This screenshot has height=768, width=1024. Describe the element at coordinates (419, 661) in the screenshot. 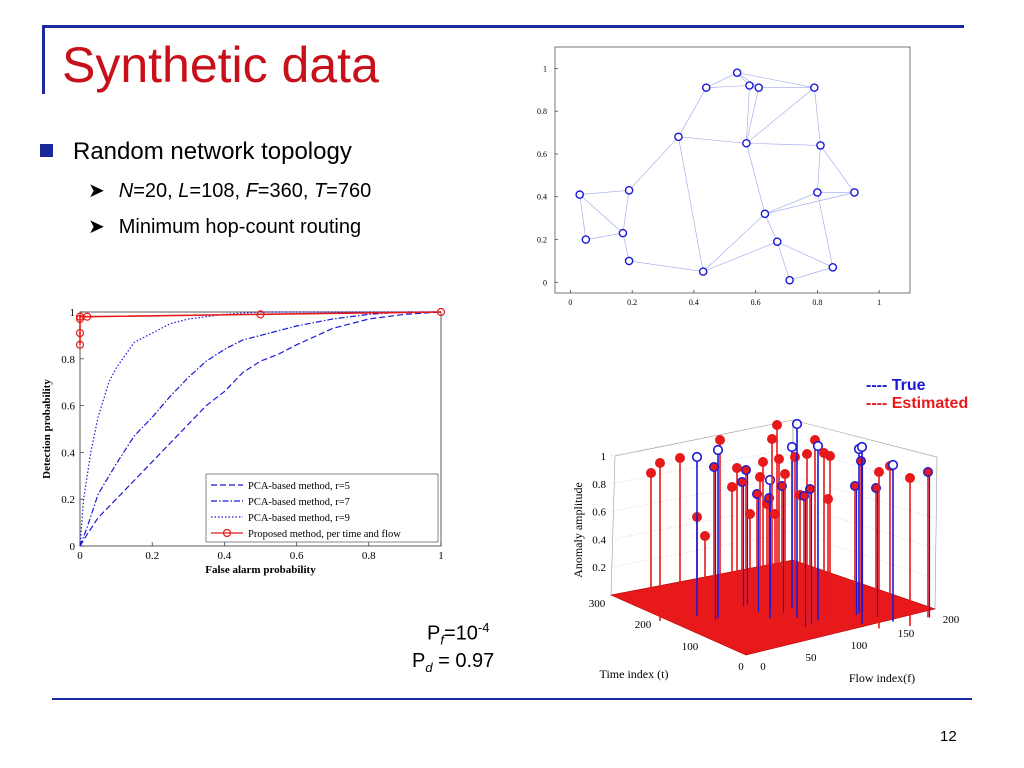

I see `pd-base: P` at that location.